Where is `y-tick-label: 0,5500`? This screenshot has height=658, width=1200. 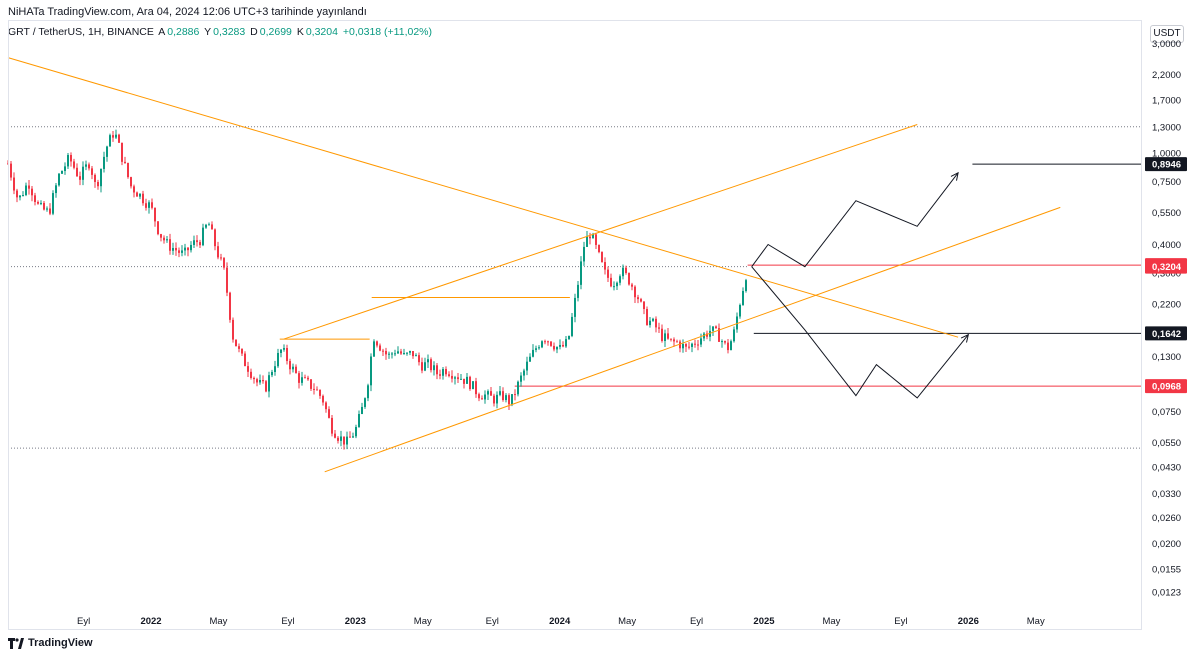
y-tick-label: 0,5500 is located at coordinates (1166, 213).